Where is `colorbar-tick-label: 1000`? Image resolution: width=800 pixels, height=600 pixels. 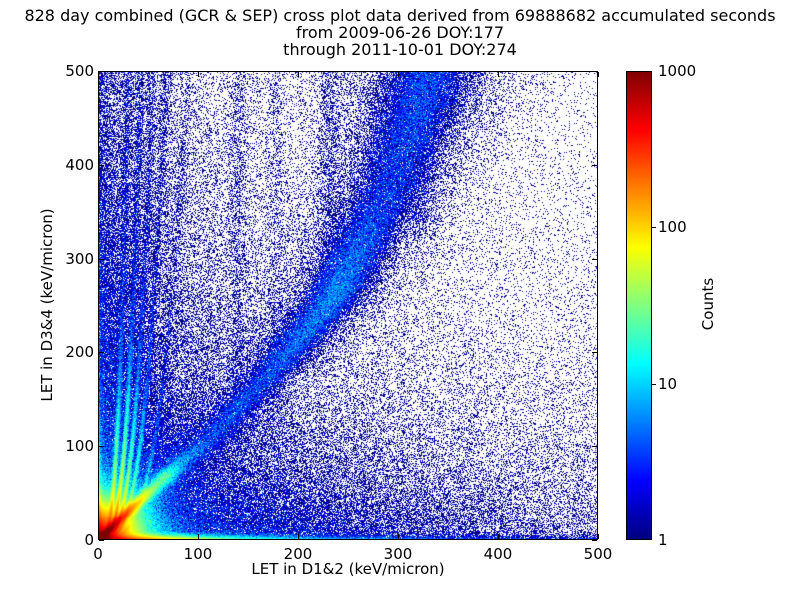 colorbar-tick-label: 1000 is located at coordinates (677, 71).